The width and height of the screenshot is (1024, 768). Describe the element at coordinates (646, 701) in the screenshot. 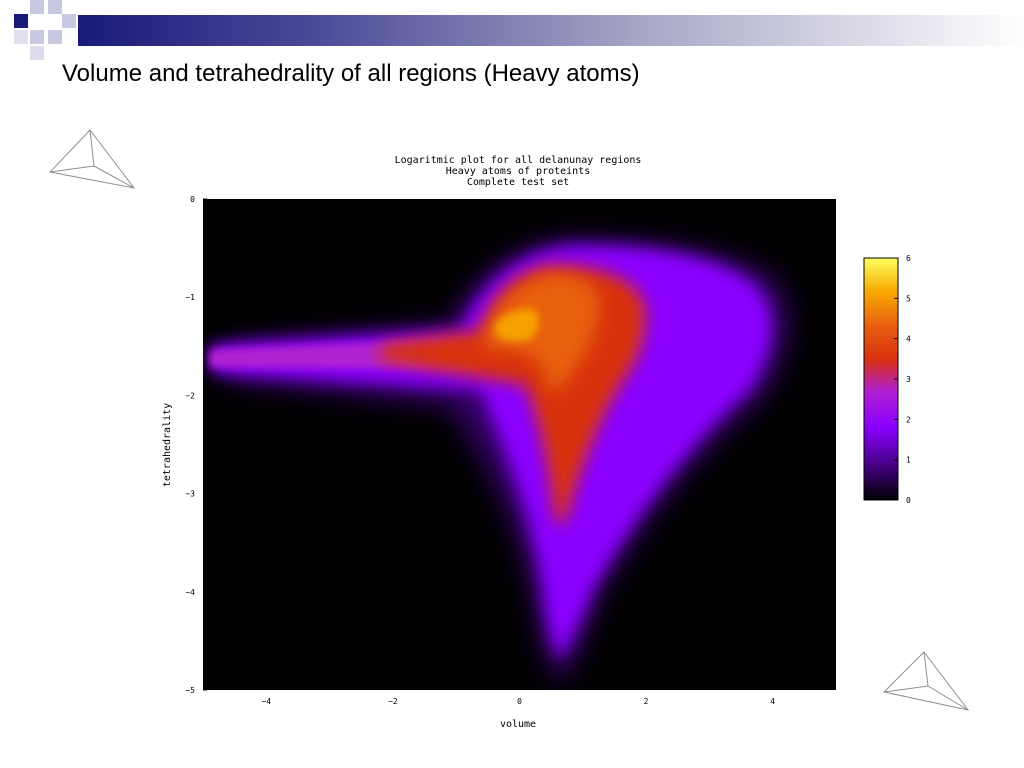

I see `x-tick-label: 2` at that location.